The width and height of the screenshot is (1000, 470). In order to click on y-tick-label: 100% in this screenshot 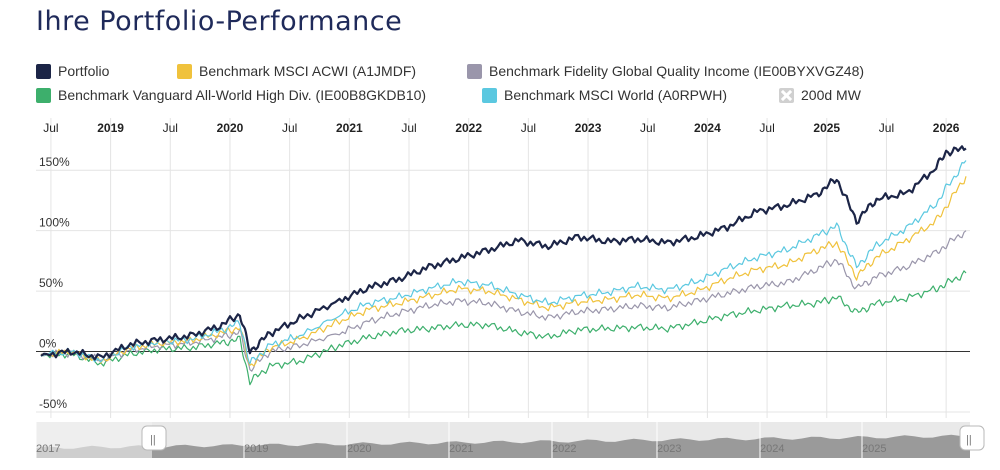, I will do `click(54, 223)`.